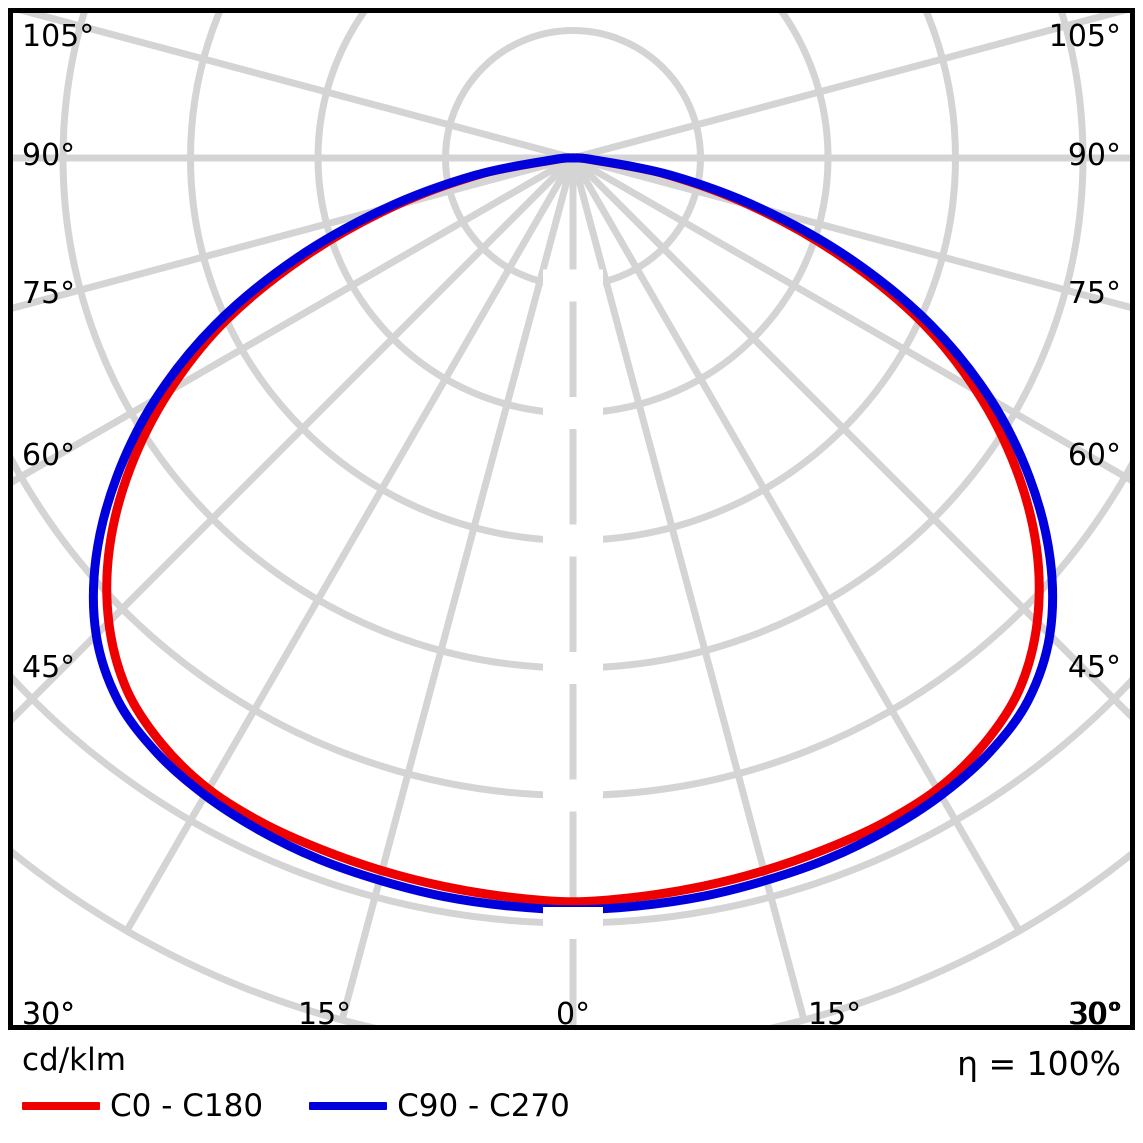 The image size is (1143, 1143). Describe the element at coordinates (49, 155) in the screenshot. I see `left-angle-label: 90°` at that location.